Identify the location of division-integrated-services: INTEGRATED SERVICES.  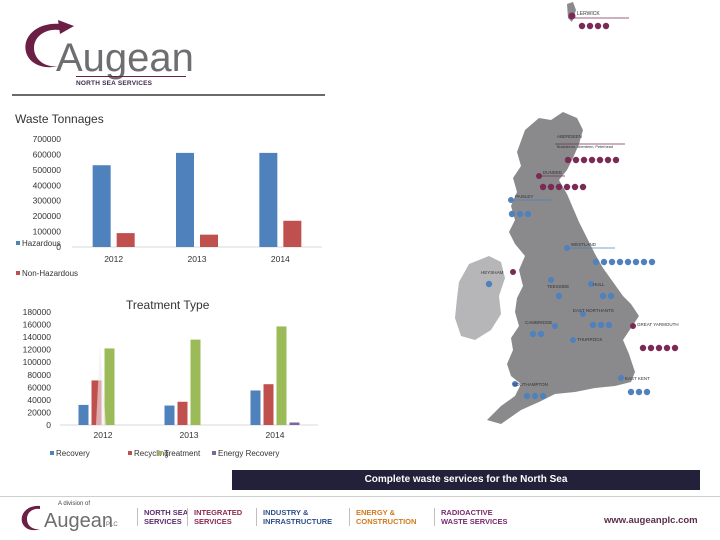
(214, 517).